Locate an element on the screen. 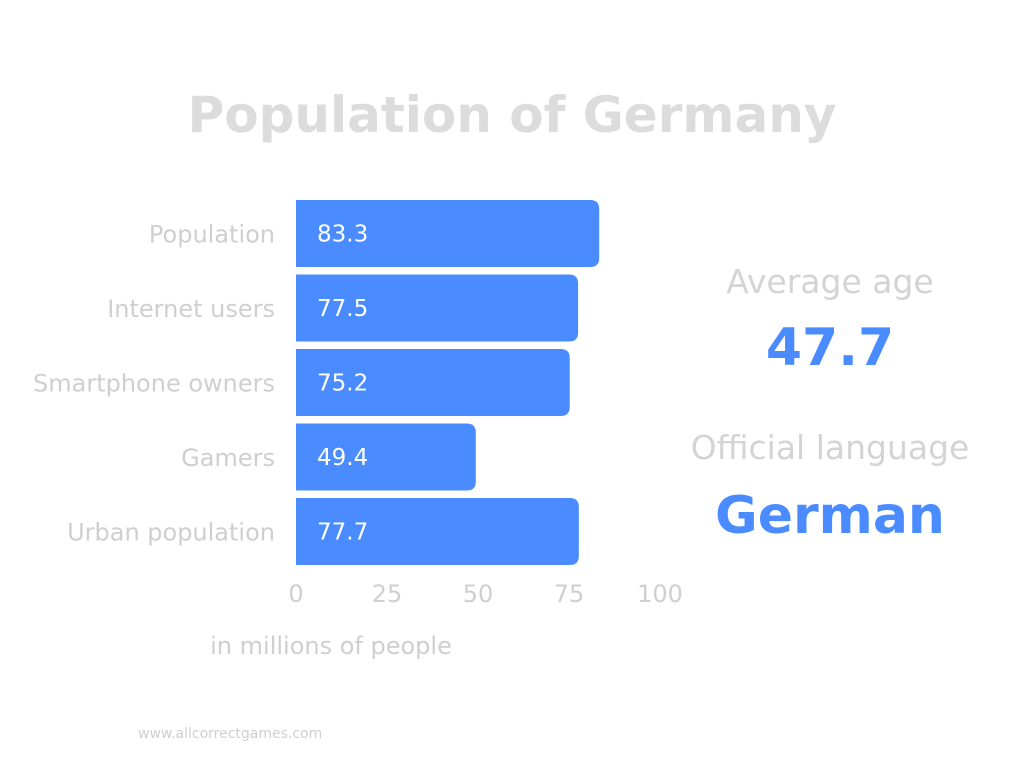 This screenshot has width=1024, height=768. x-tick-labels-group: 0 25 50 75 100 is located at coordinates (485, 594).